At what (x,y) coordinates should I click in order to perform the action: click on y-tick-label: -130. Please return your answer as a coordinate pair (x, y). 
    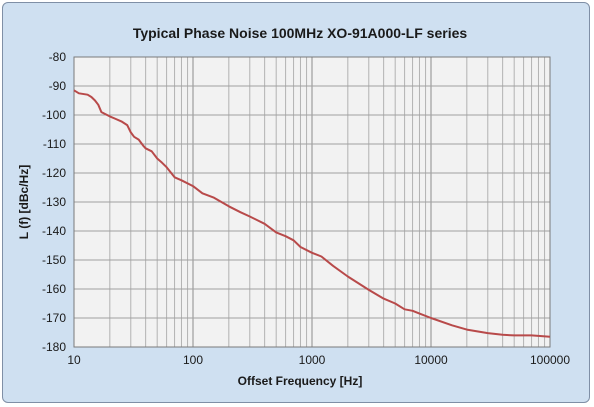
    Looking at the image, I should click on (54, 202).